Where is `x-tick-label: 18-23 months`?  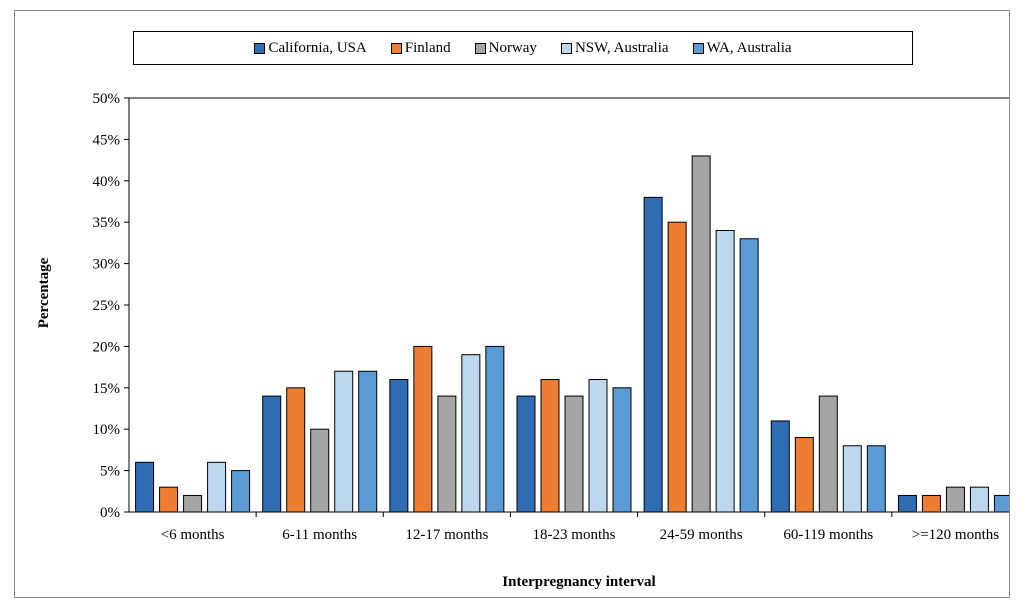 x-tick-label: 18-23 months is located at coordinates (574, 535).